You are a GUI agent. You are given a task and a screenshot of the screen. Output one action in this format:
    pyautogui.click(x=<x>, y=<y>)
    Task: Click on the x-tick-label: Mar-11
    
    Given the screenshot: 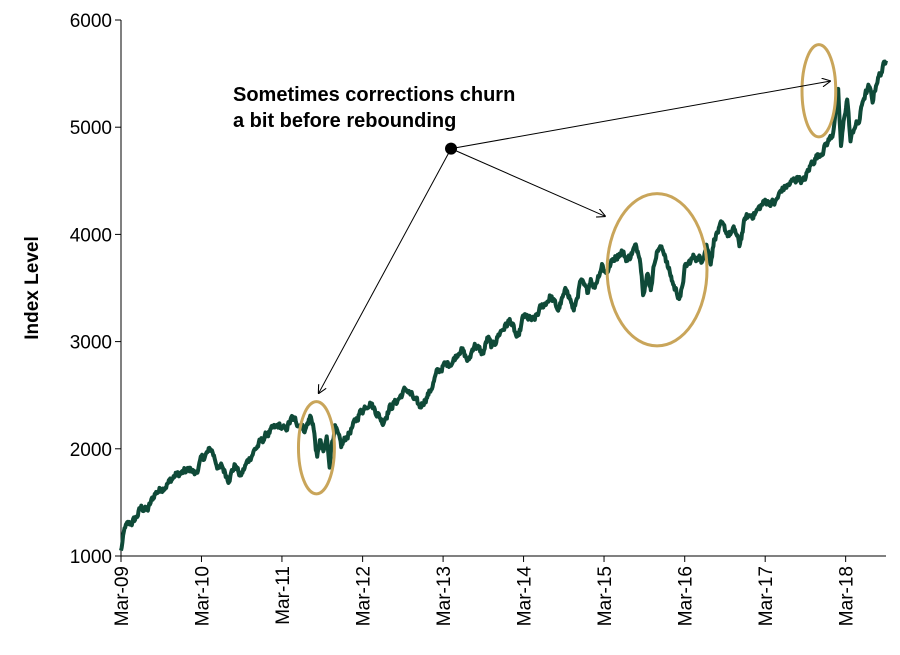 What is the action you would take?
    pyautogui.click(x=283, y=595)
    